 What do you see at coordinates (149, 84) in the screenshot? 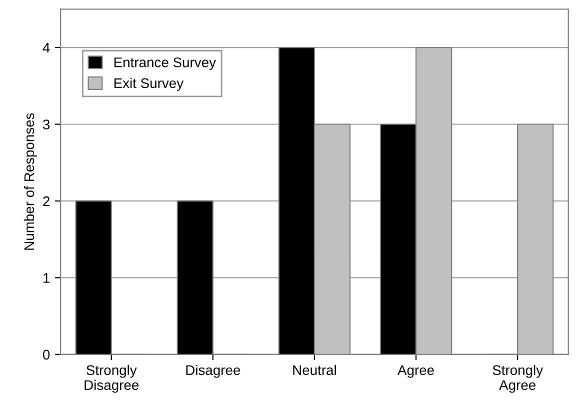
I see `legend-label: Exit Survey` at bounding box center [149, 84].